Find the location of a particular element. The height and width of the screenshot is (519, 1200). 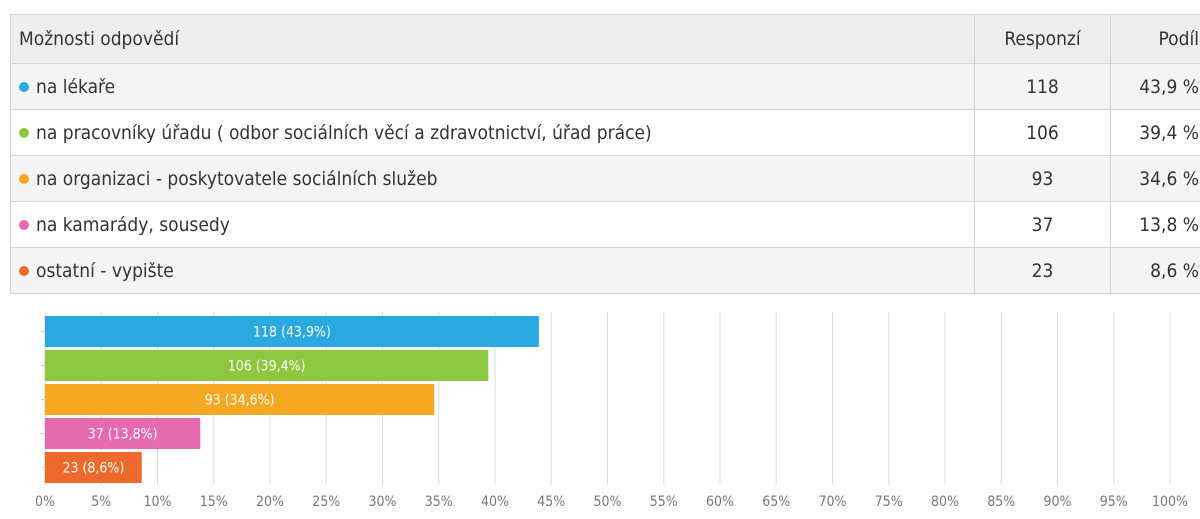

x-tick-label: 85% is located at coordinates (1001, 502).